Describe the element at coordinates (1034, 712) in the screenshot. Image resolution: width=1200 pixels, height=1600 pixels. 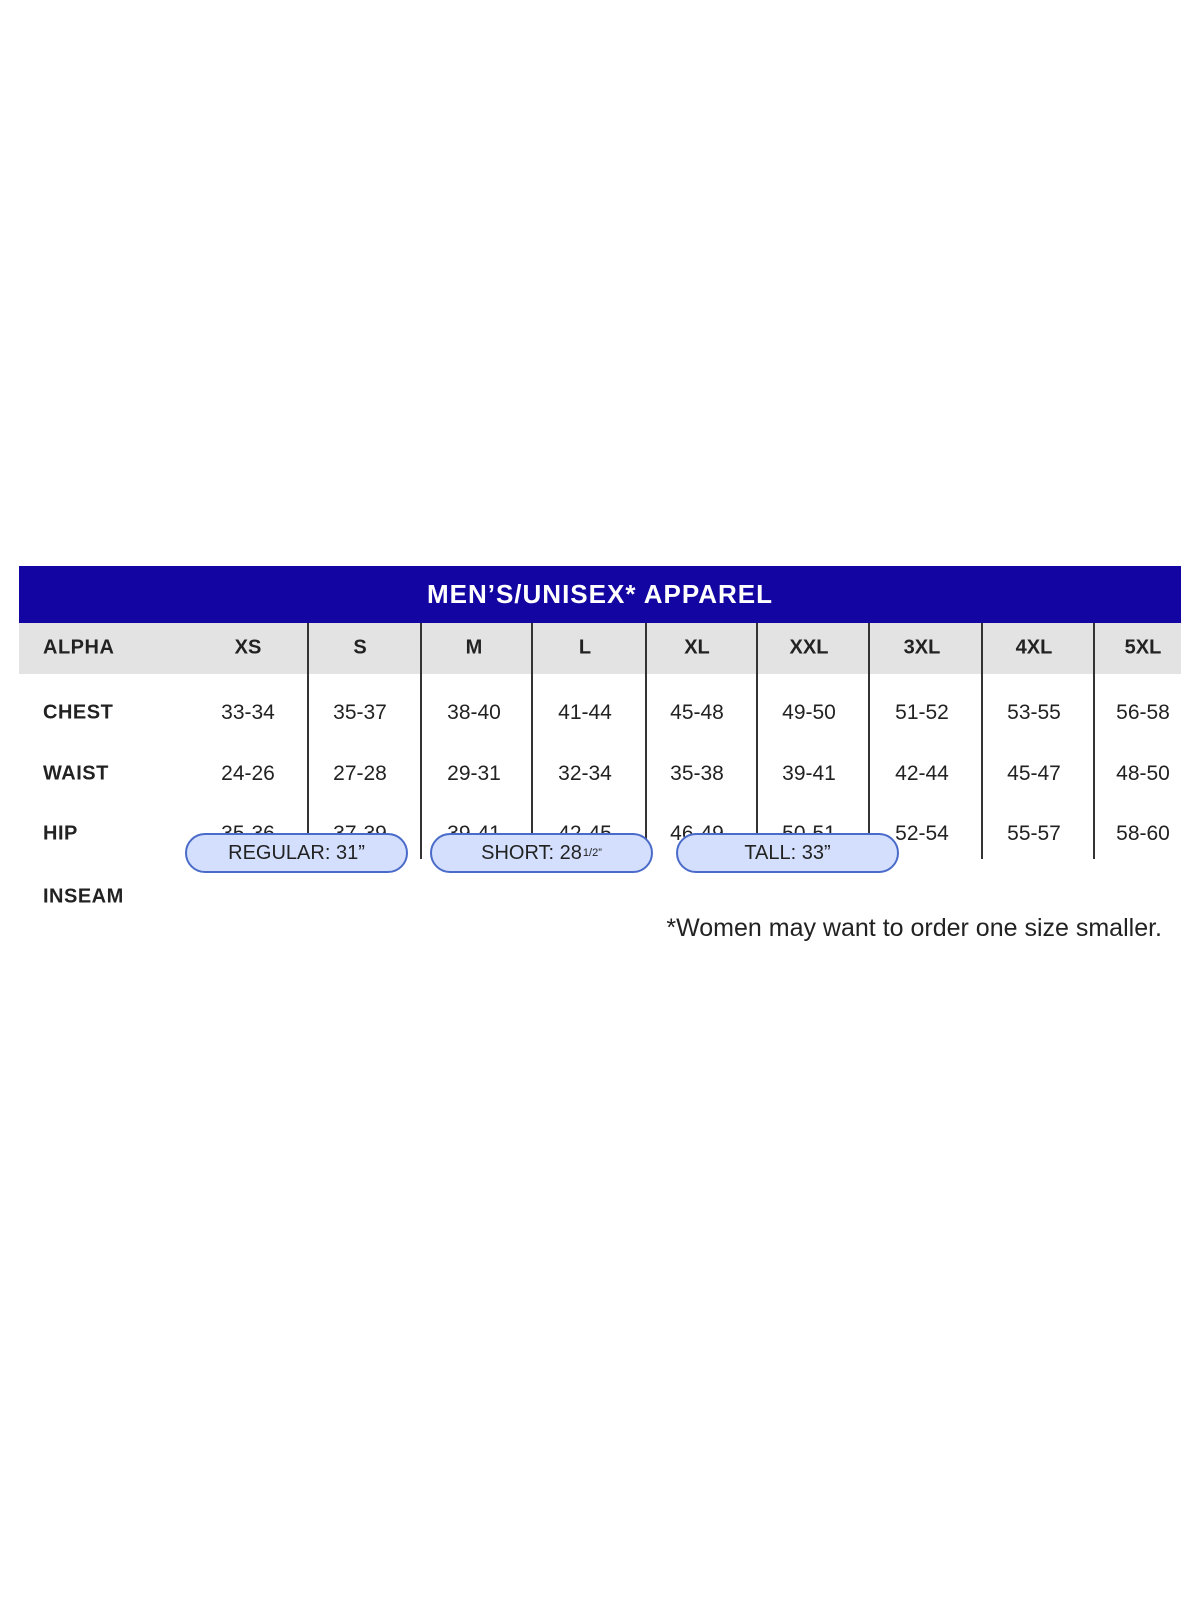
I see `table-cell: 53-55` at that location.